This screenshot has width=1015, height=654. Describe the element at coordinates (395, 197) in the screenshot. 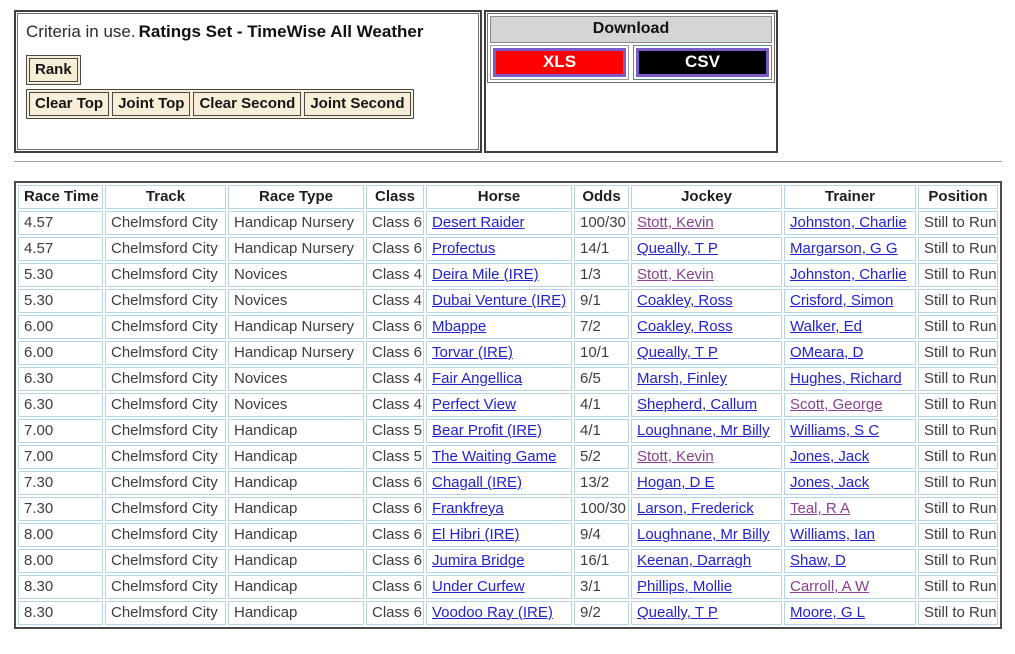

I see `column-header: Class` at that location.